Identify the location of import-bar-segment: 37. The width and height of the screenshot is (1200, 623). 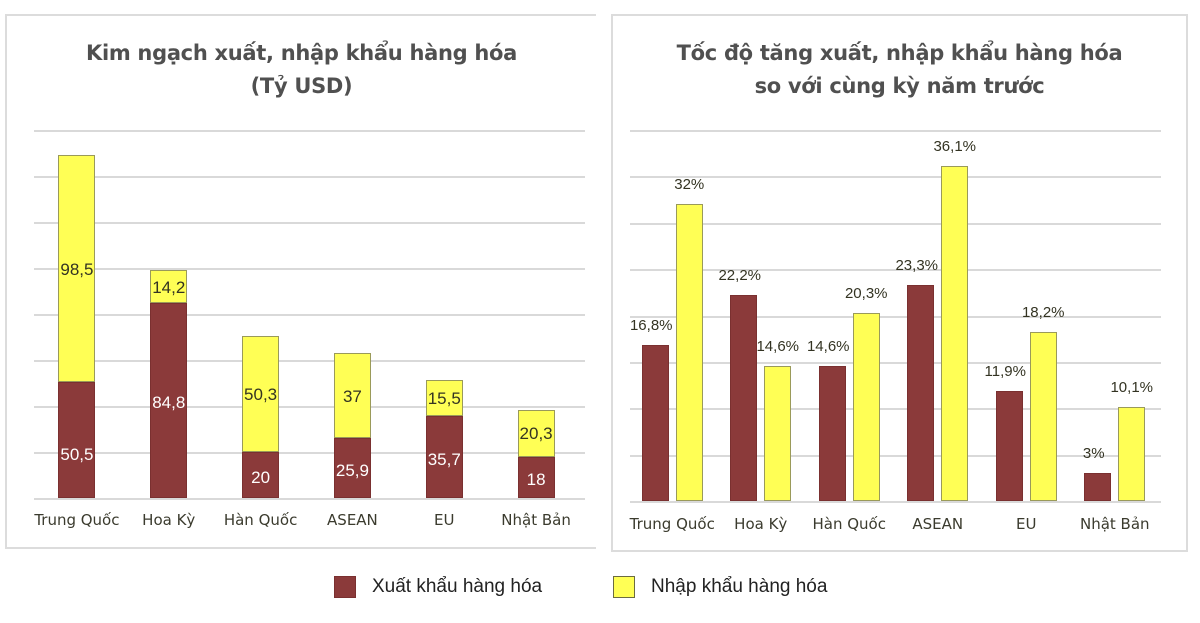
(352, 396).